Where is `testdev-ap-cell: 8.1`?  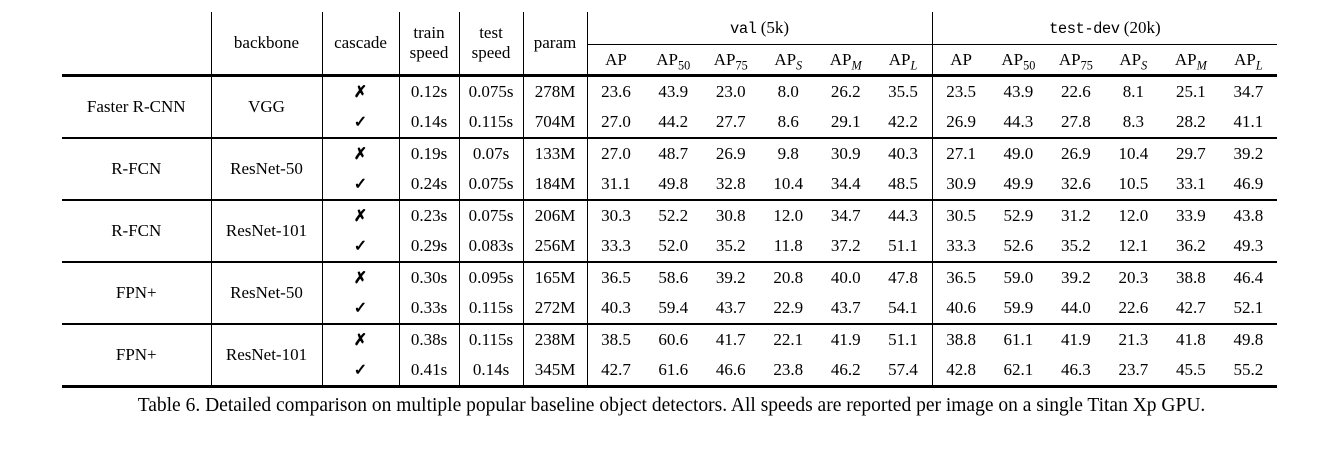 testdev-ap-cell: 8.1 is located at coordinates (1133, 90).